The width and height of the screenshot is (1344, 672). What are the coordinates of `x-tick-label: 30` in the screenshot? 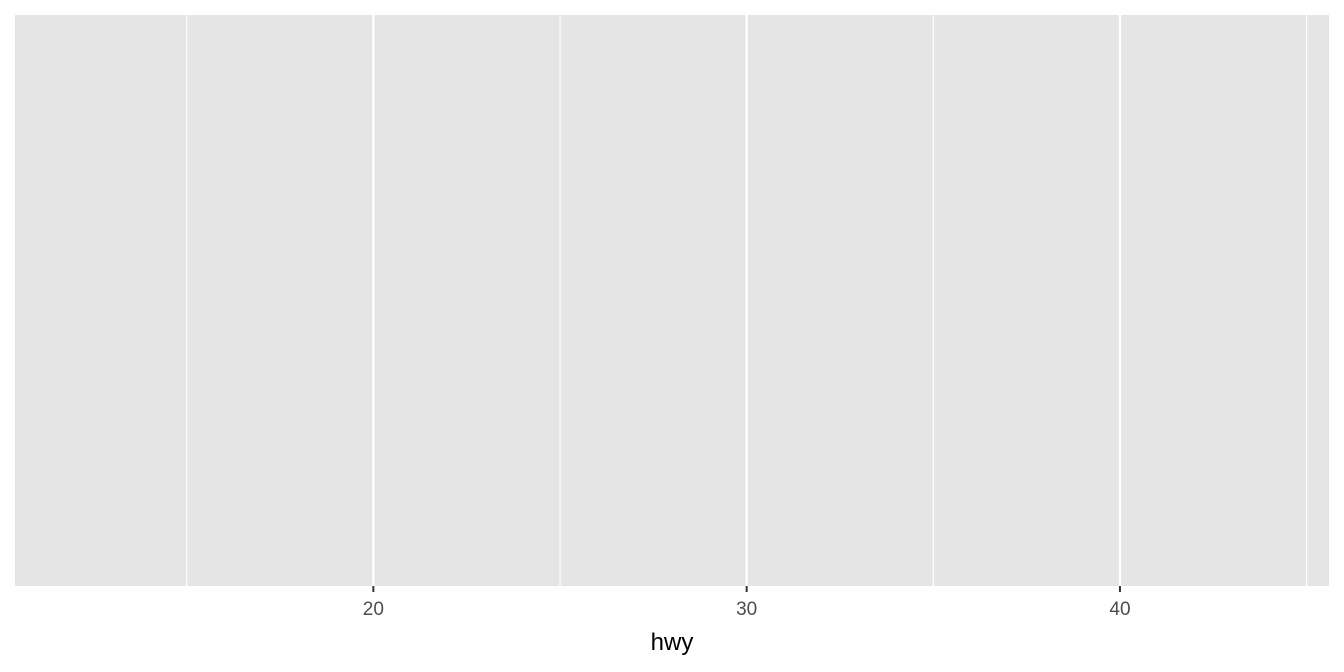 It's located at (746, 609).